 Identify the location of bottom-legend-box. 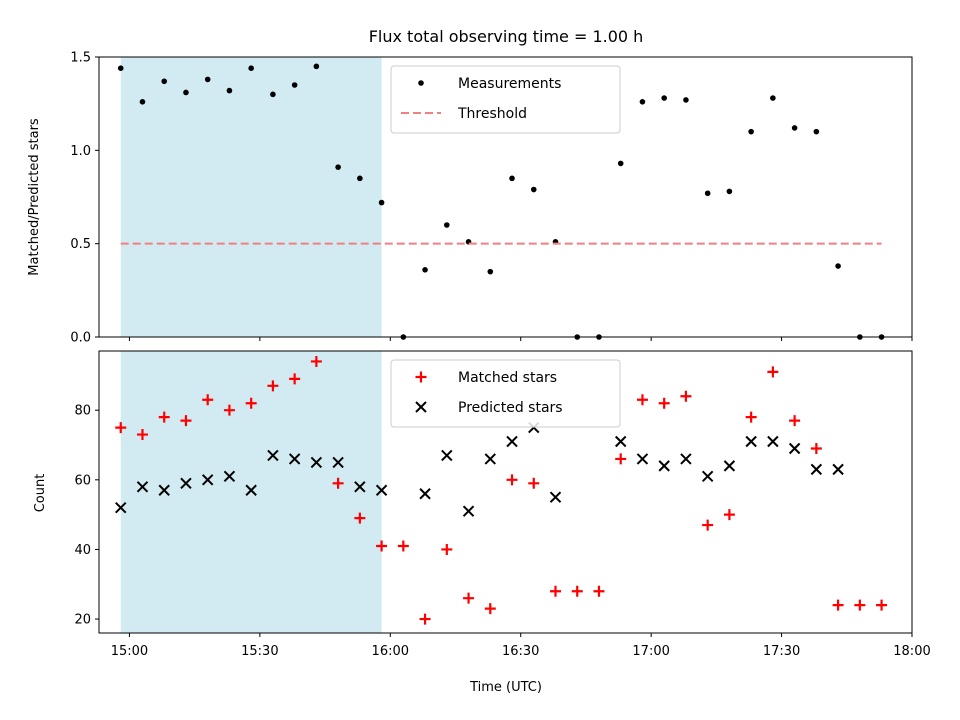
(505, 393).